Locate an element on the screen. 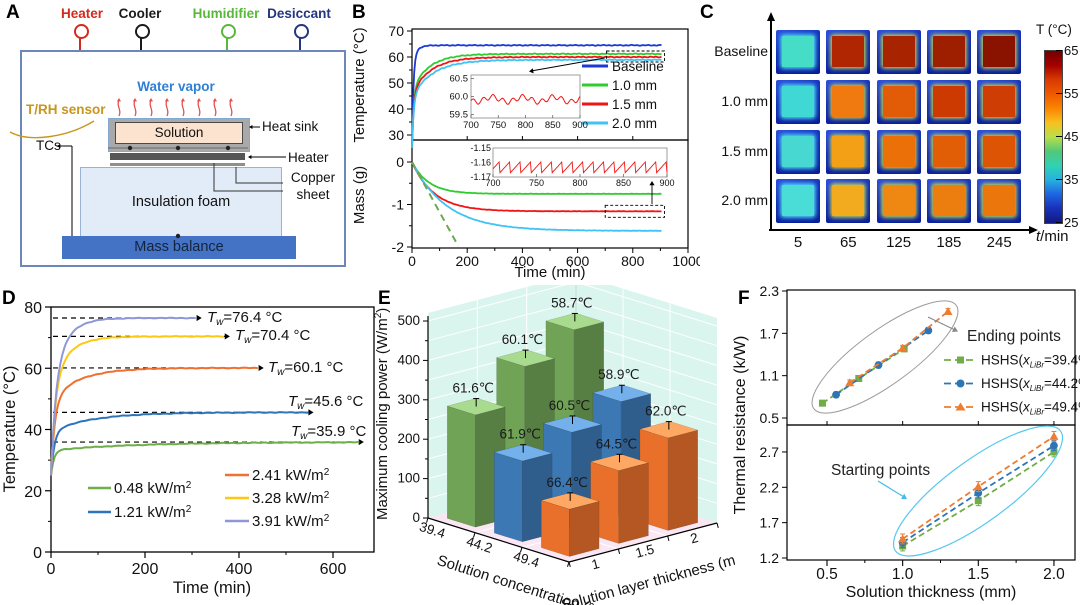  svg-text: 80 is located at coordinates (33, 308).